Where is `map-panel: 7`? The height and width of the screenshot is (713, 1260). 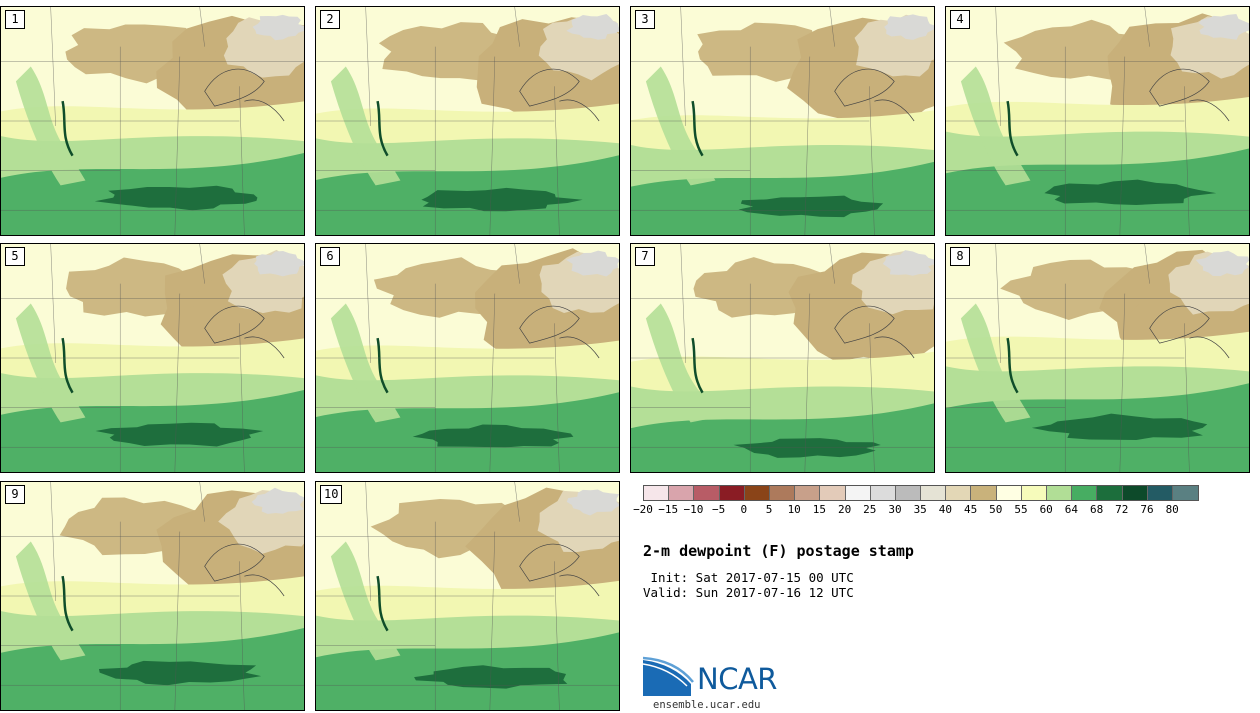
map-panel: 7 is located at coordinates (782, 358).